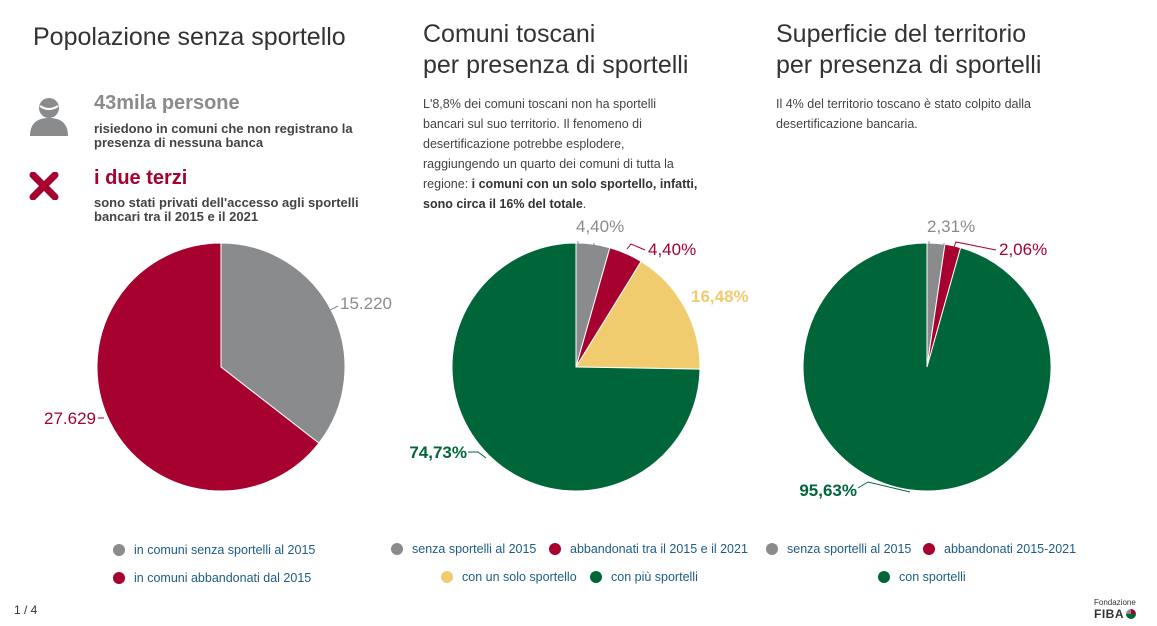  Describe the element at coordinates (44, 186) in the screenshot. I see `cross-icon` at that location.